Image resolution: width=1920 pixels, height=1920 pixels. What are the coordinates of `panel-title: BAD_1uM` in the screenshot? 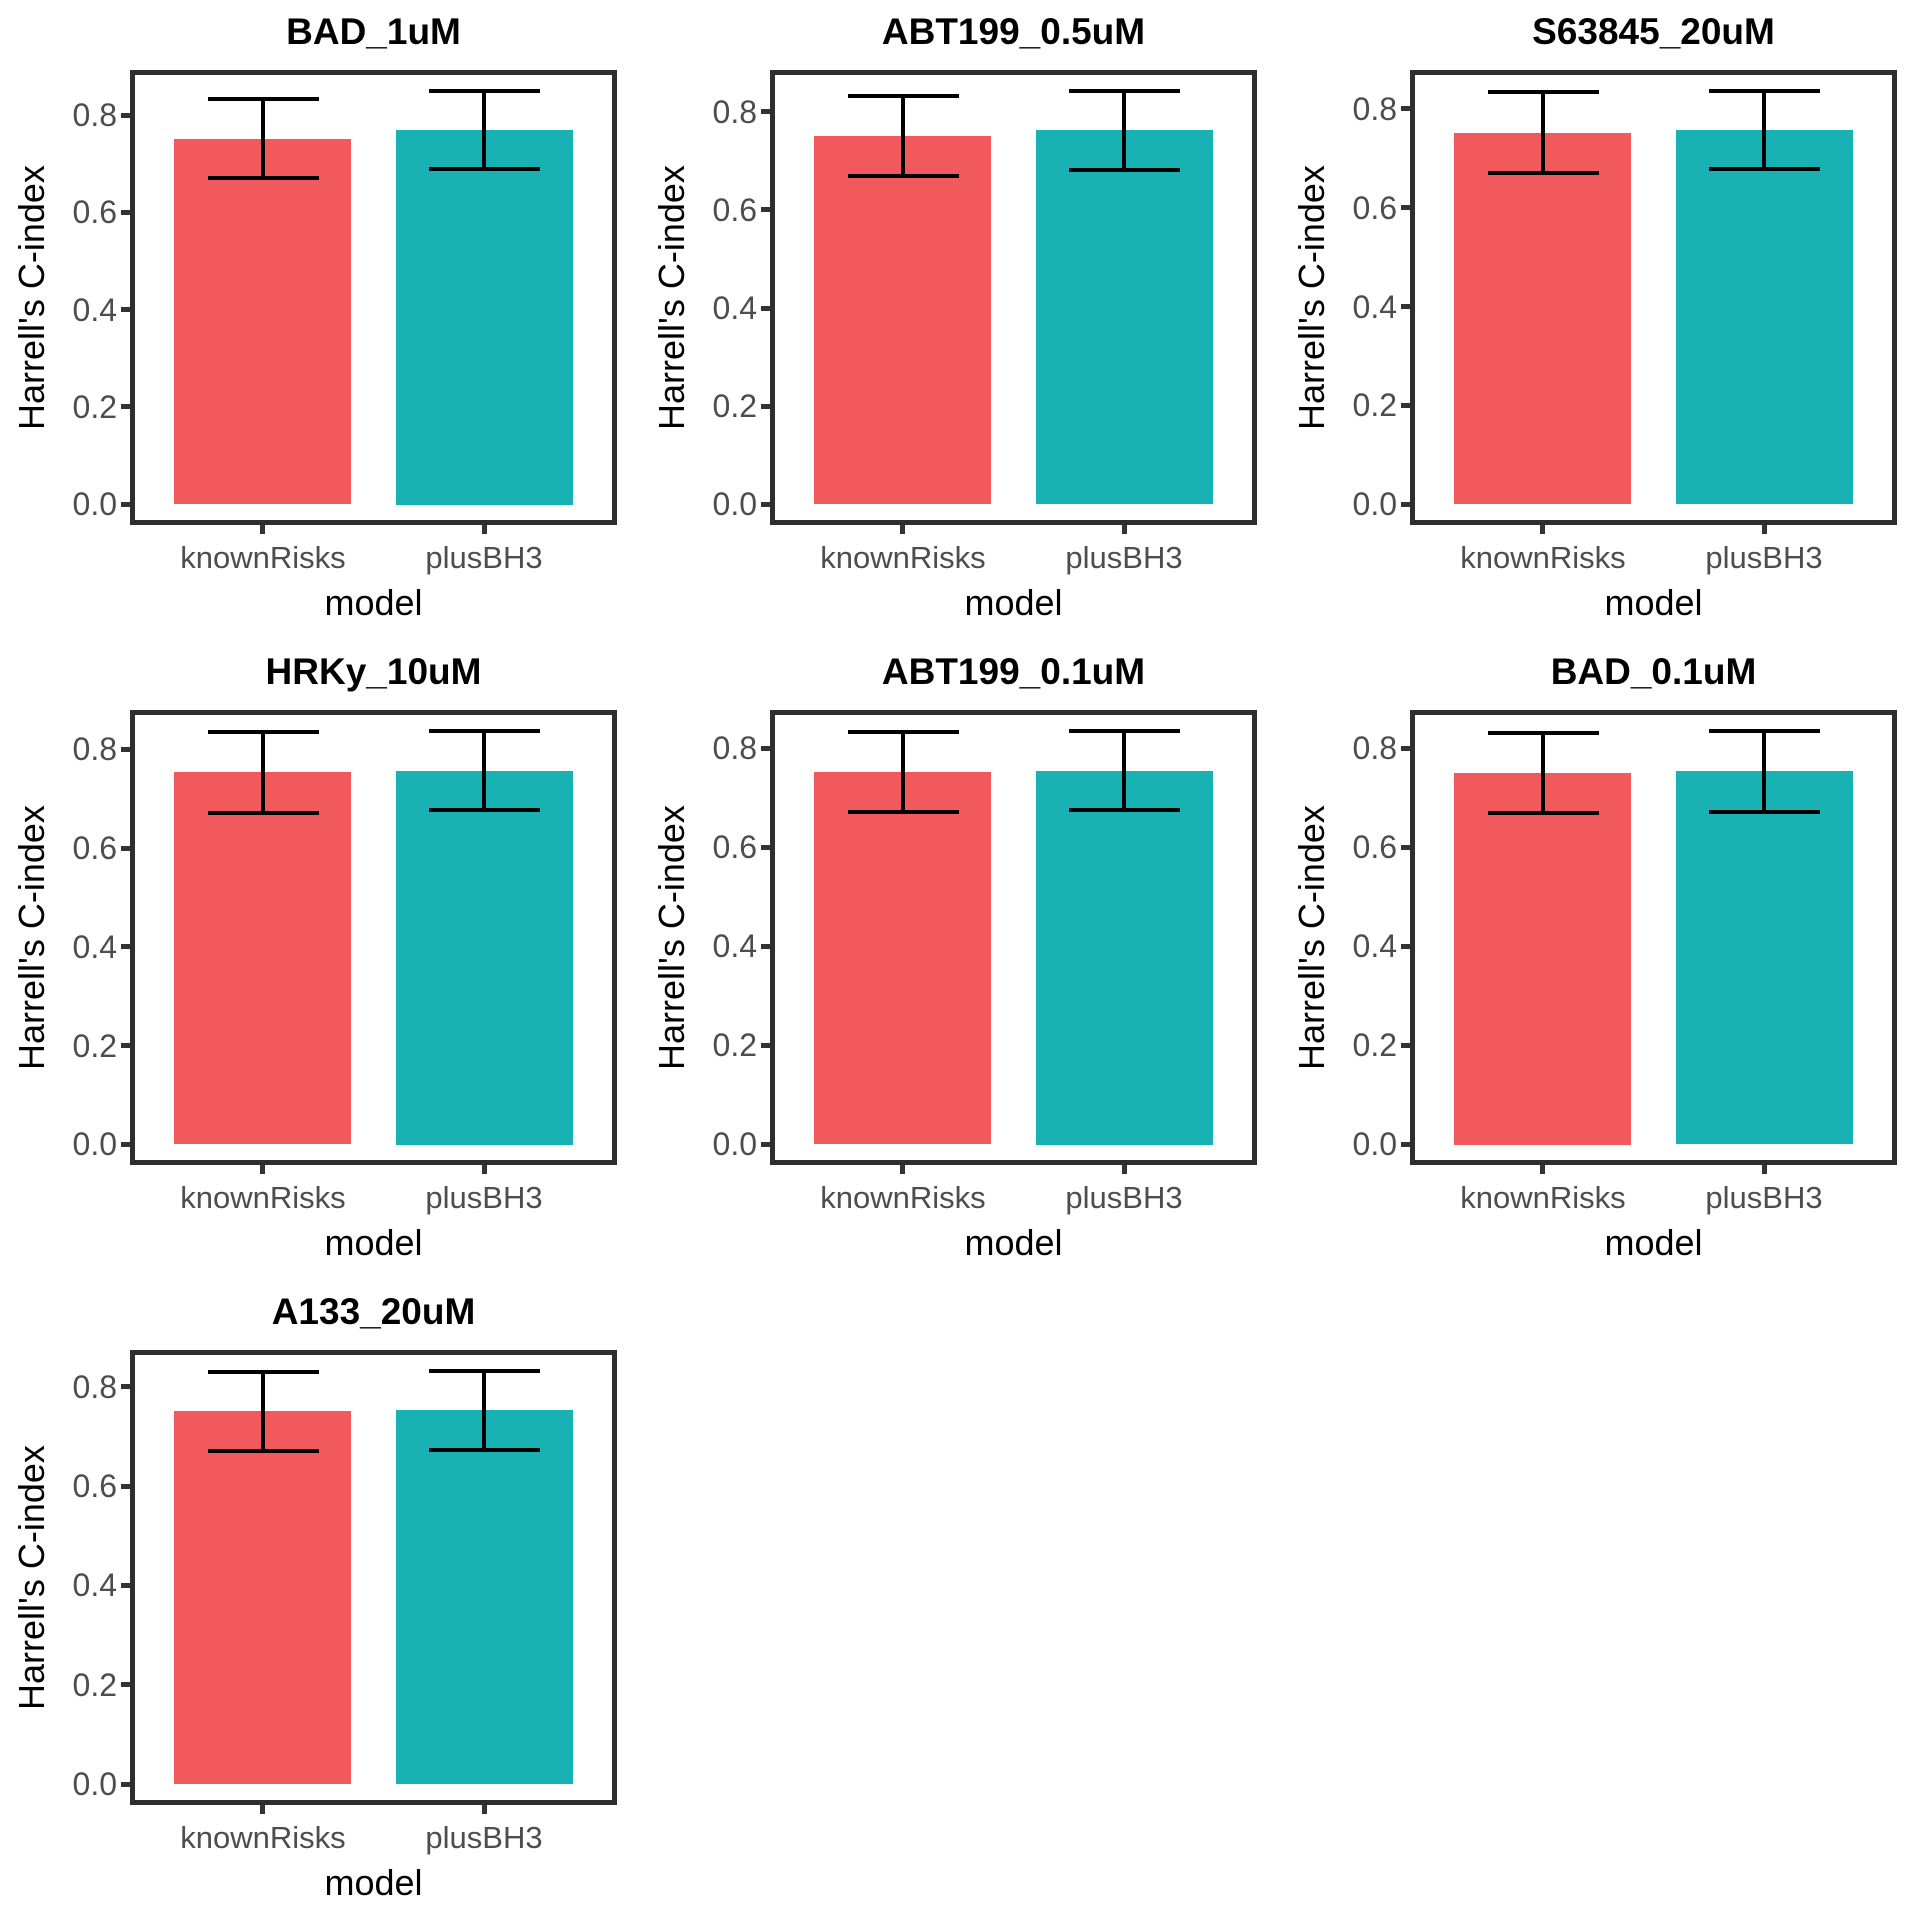 It's located at (373, 31).